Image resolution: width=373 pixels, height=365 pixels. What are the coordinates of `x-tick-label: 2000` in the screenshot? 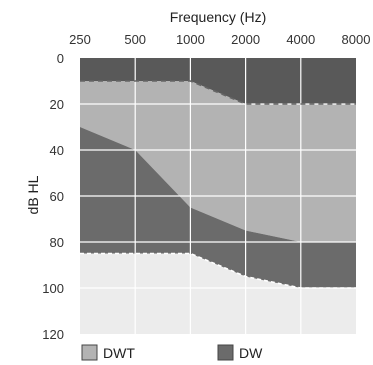 It's located at (245, 39).